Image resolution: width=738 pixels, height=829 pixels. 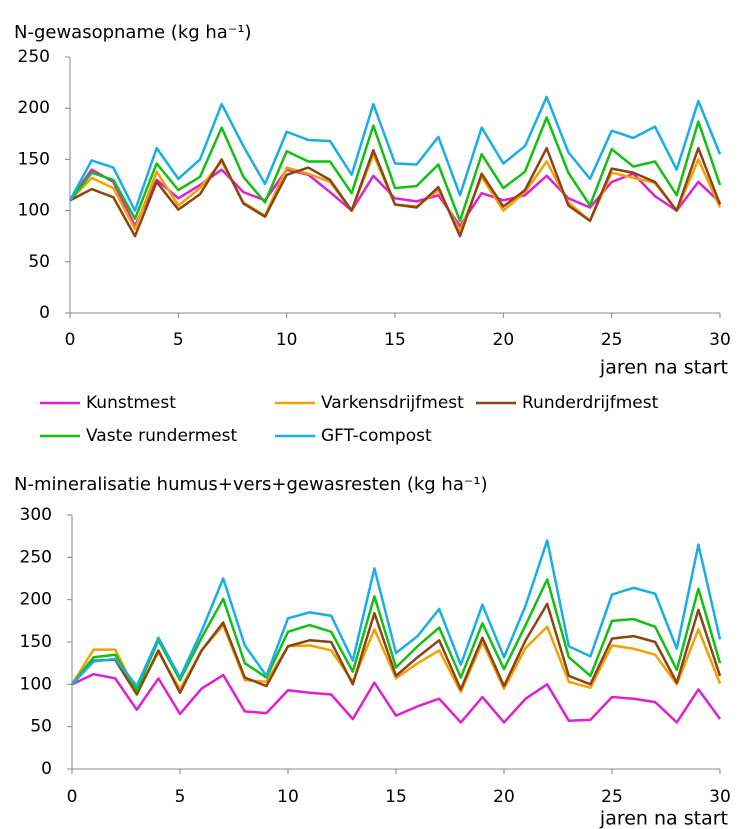 What do you see at coordinates (161, 436) in the screenshot?
I see `legend-label: Vaste rundermest` at bounding box center [161, 436].